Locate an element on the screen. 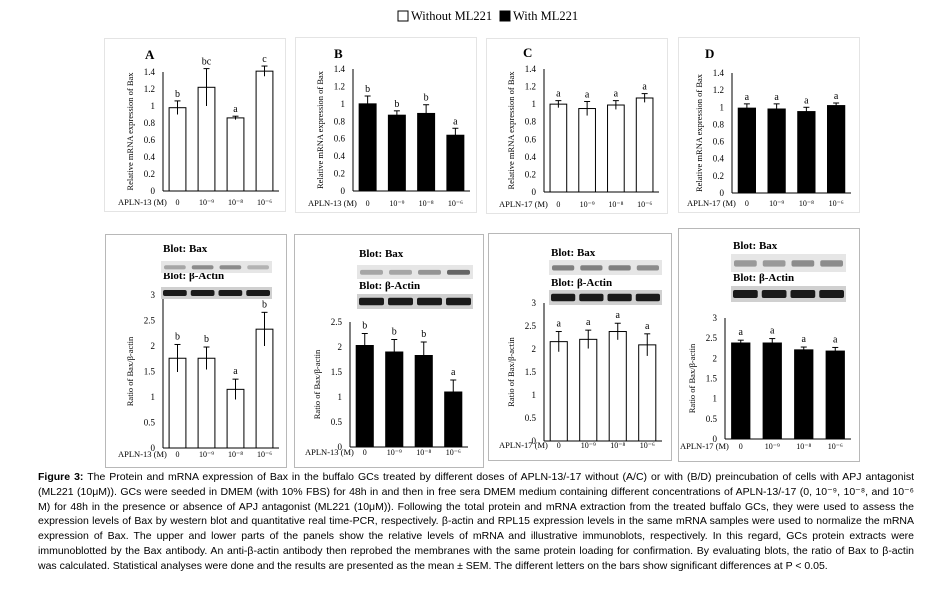 Image resolution: width=950 pixels, height=602 pixels. y-tick-label: 3 is located at coordinates (153, 295).